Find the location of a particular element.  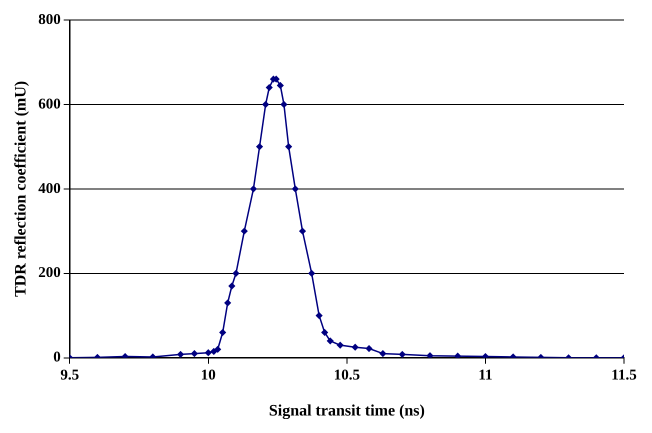

y-tick-label: 200 is located at coordinates (49, 273).